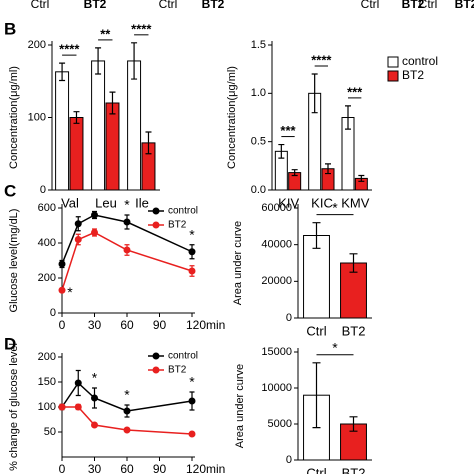 The image size is (474, 474). I want to click on y-tick-label: 15000, so click(276, 352).